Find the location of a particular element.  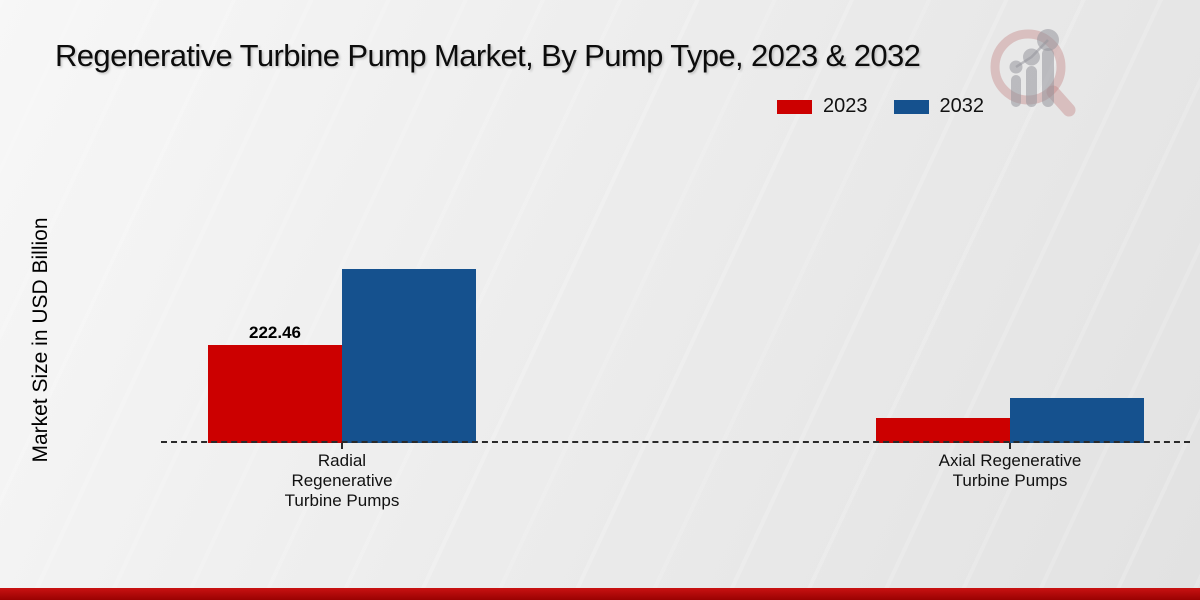

legend: 2023 2032 is located at coordinates (880, 106).